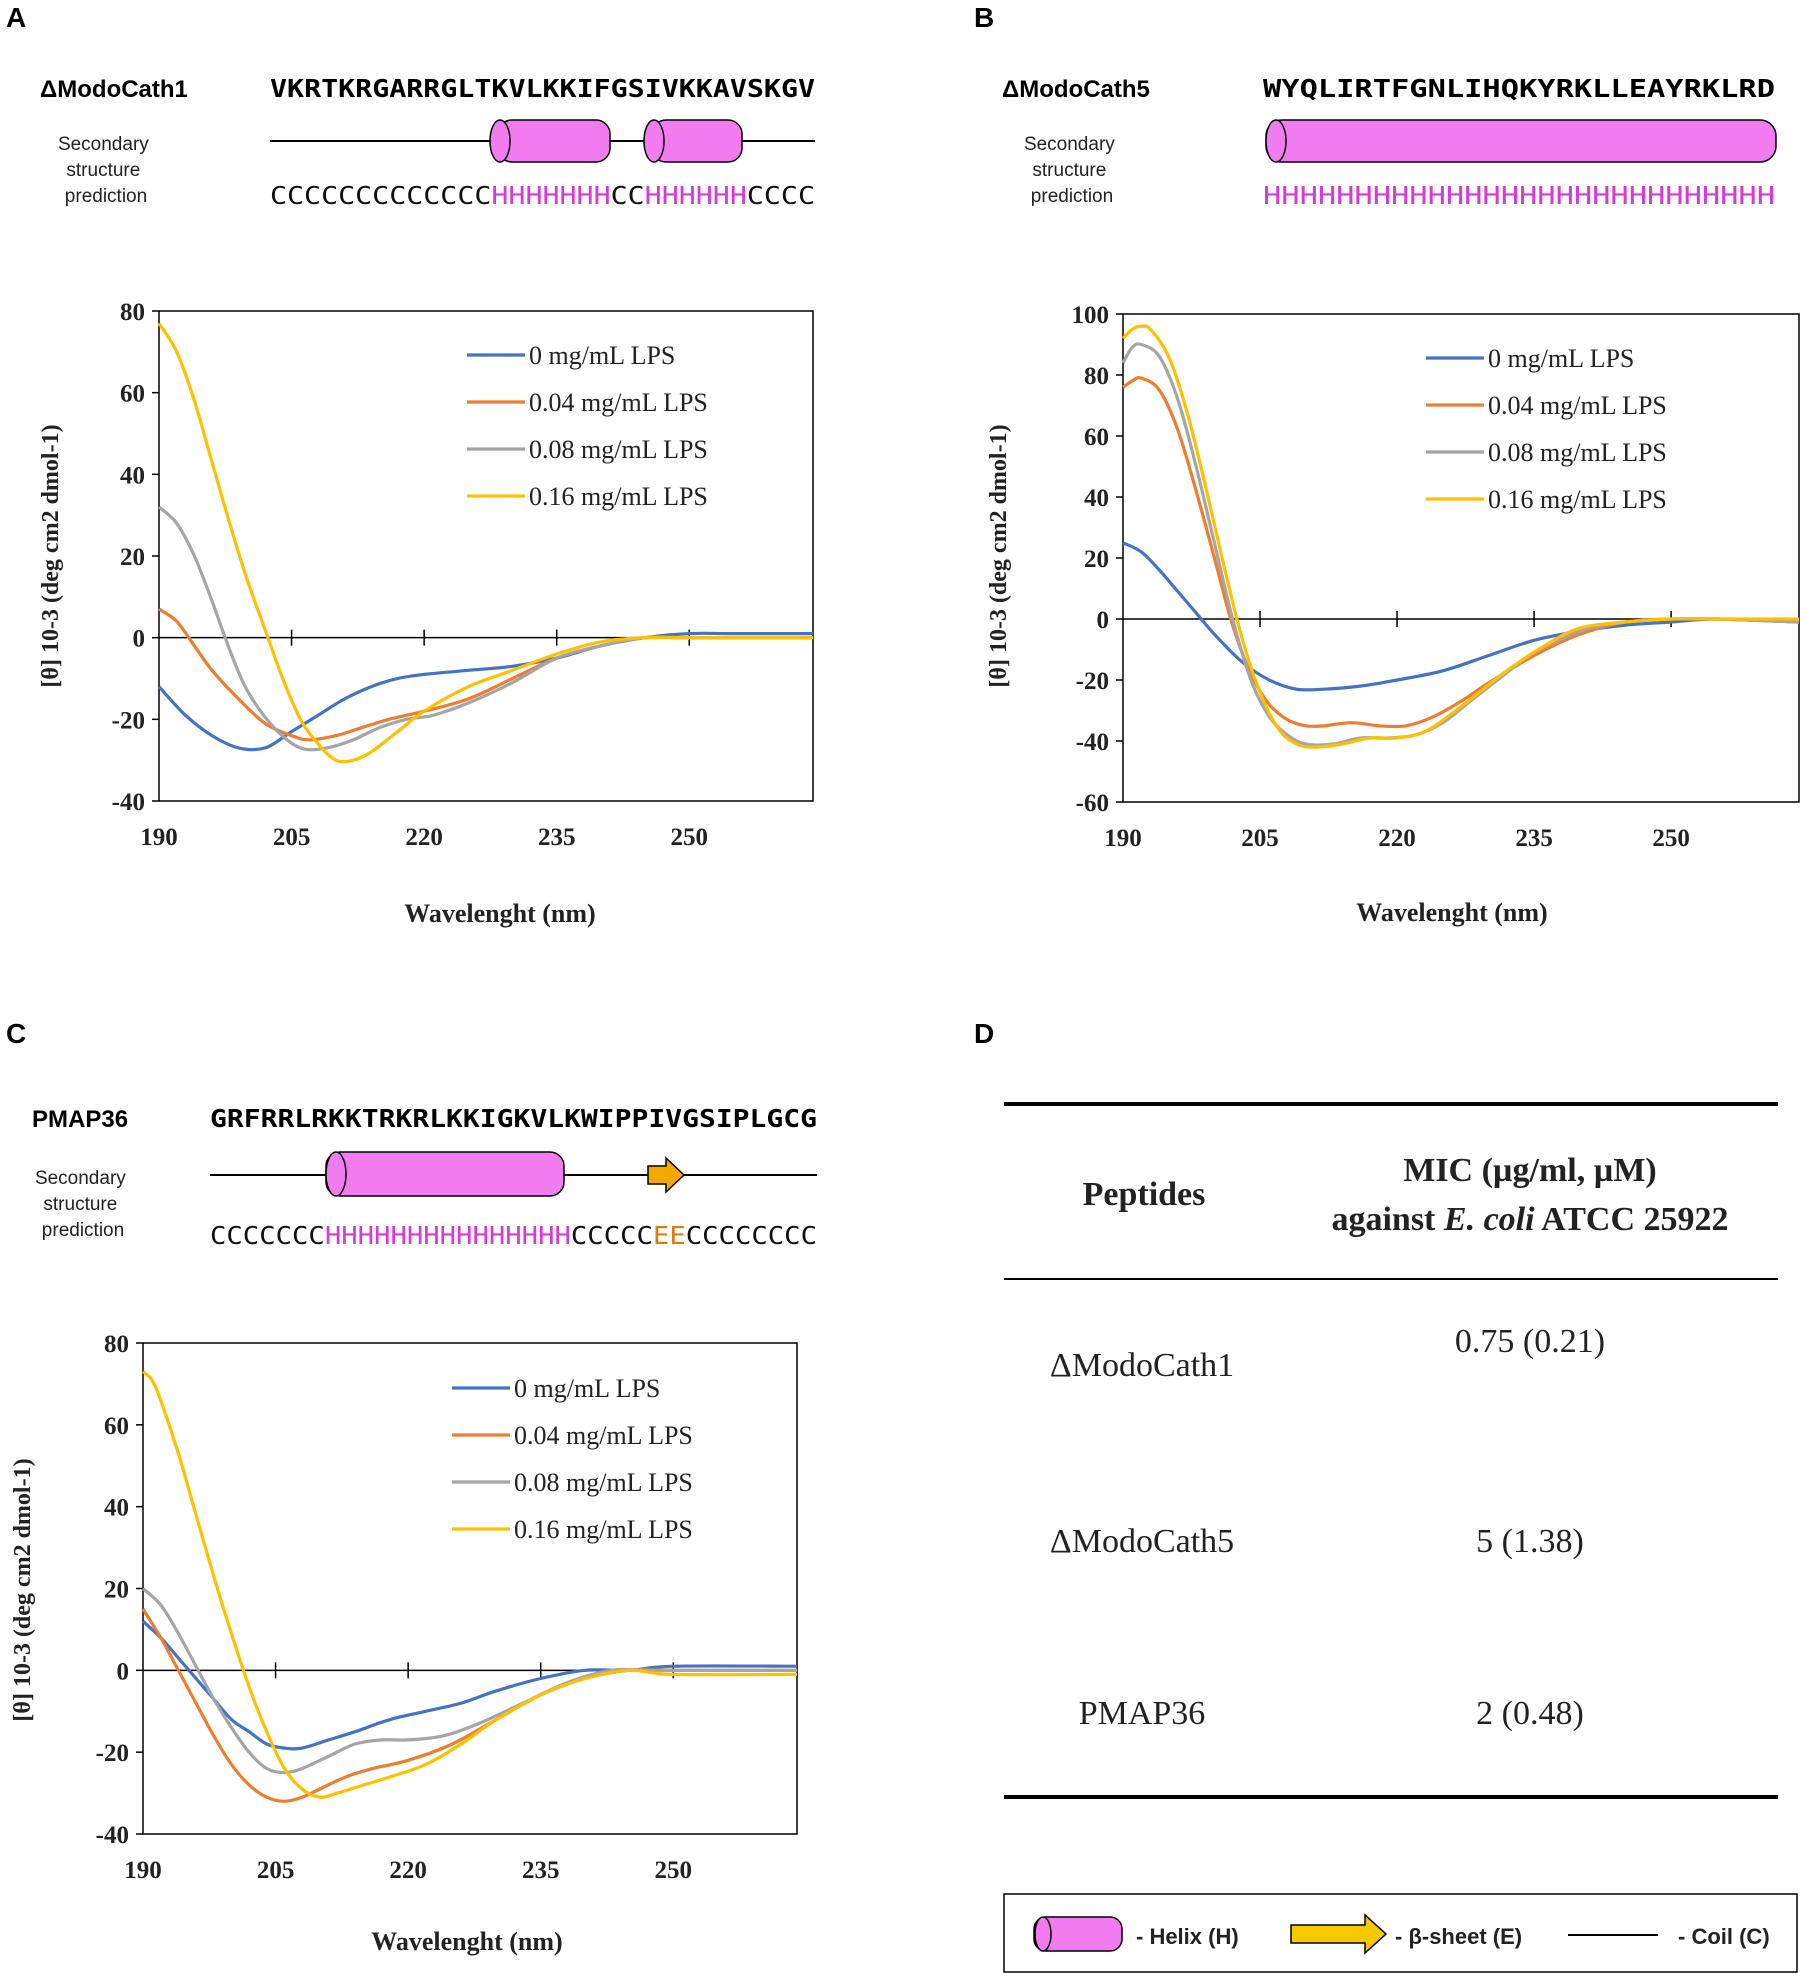 The height and width of the screenshot is (1976, 1800). What do you see at coordinates (267, 1235) in the screenshot?
I see `ss-segment-c: CCCCCCC` at bounding box center [267, 1235].